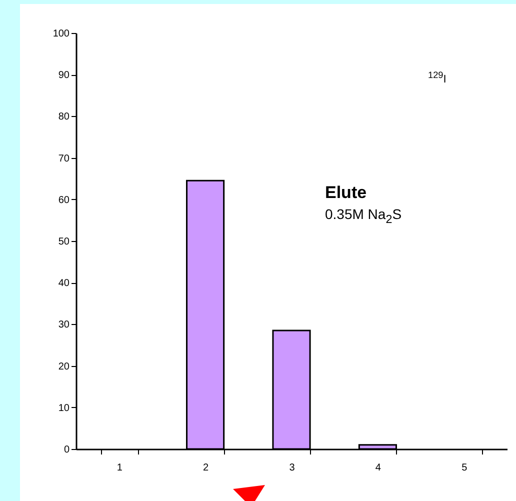  What do you see at coordinates (64, 117) in the screenshot?
I see `y-tick-label: 80` at bounding box center [64, 117].